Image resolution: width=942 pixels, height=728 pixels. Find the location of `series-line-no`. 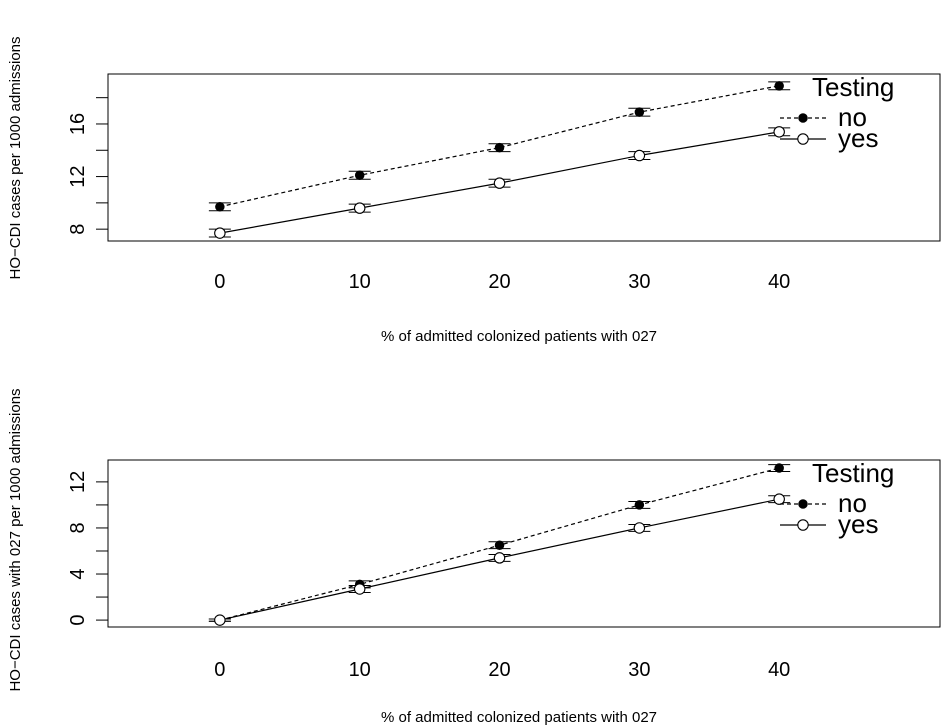

series-line-no is located at coordinates (499, 146).